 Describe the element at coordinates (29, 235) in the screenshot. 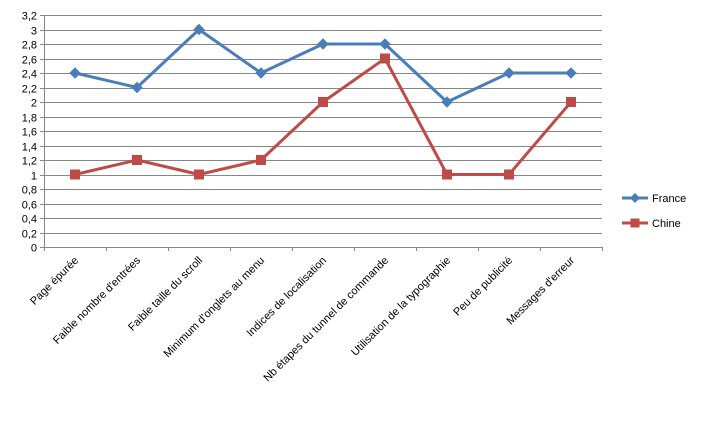

I see `y-tick-label: 0,2` at that location.